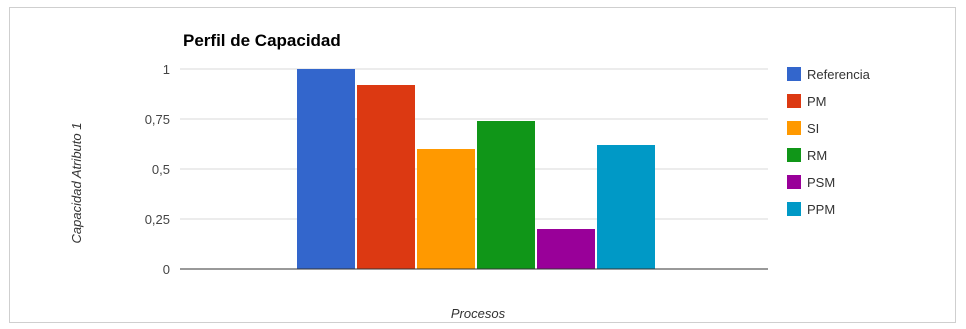  What do you see at coordinates (794, 101) in the screenshot?
I see `legend-swatch-pm` at bounding box center [794, 101].